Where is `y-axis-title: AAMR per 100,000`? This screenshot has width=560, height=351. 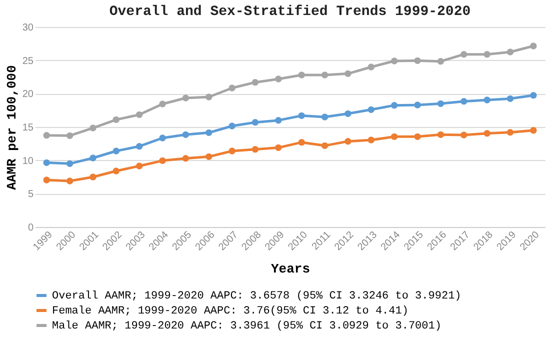 y-axis-title: AAMR per 100,000 is located at coordinates (12, 127).